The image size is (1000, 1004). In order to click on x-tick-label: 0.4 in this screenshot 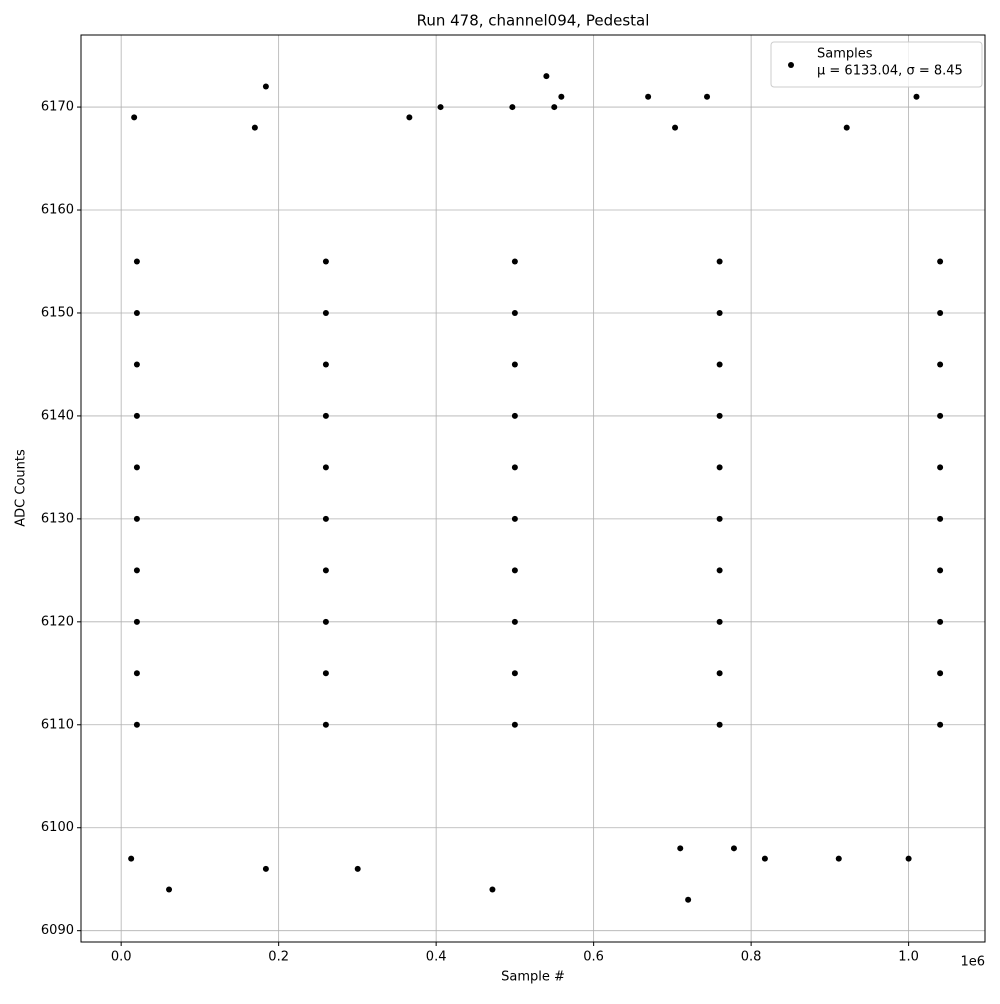, I will do `click(436, 957)`.